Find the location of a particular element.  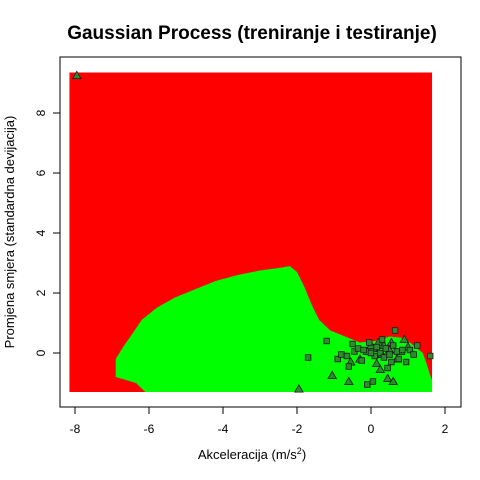

x-tick-label: -4 is located at coordinates (223, 429).